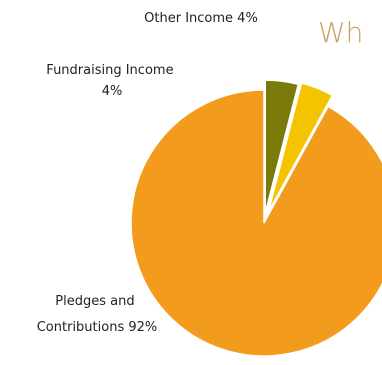 This screenshot has width=382, height=365. What do you see at coordinates (282, 146) in the screenshot?
I see `slice-other-income` at bounding box center [282, 146].